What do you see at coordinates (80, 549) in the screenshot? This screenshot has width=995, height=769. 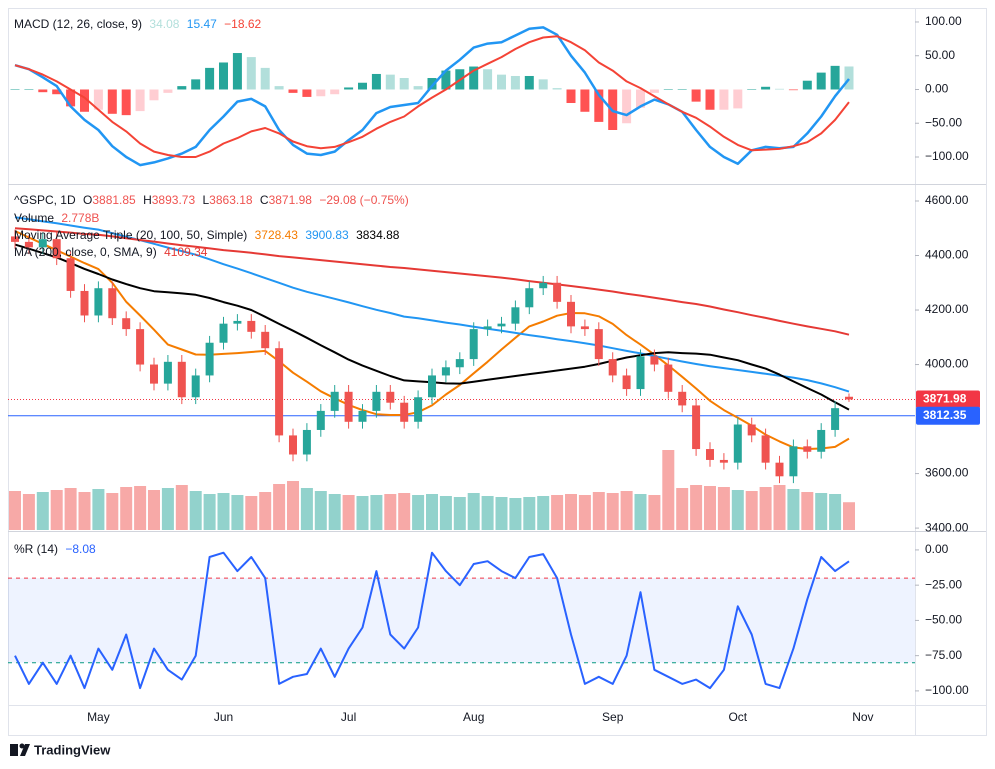 I see `legend-value: −8.08` at bounding box center [80, 549].